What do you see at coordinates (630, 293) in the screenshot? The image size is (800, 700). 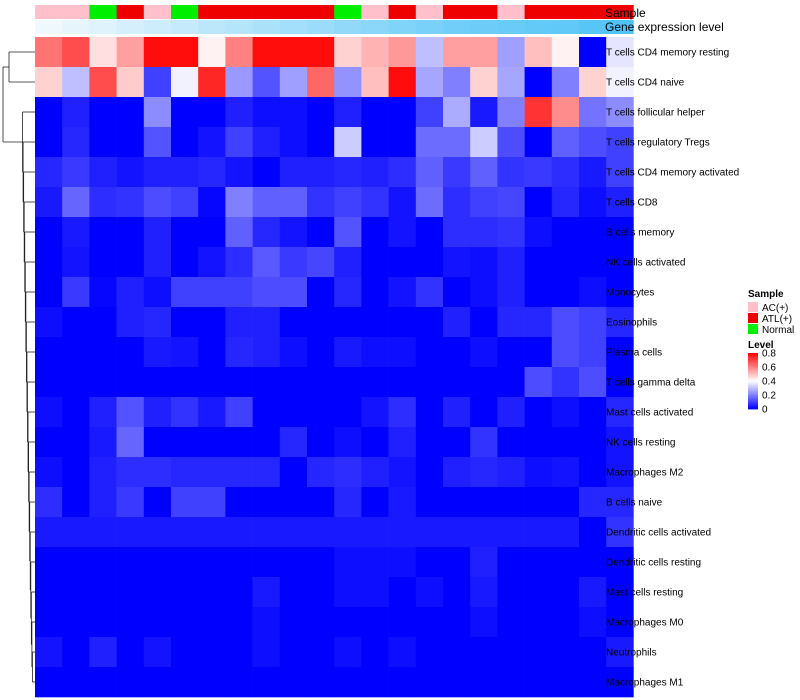 I see `row-label: Monocytes` at bounding box center [630, 293].